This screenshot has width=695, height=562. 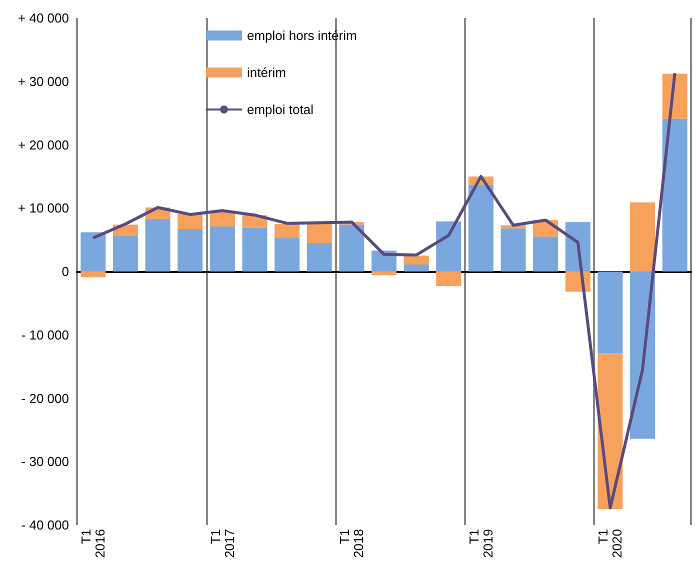 What do you see at coordinates (45, 334) in the screenshot?
I see `y-tick-label: - 10 000` at bounding box center [45, 334].